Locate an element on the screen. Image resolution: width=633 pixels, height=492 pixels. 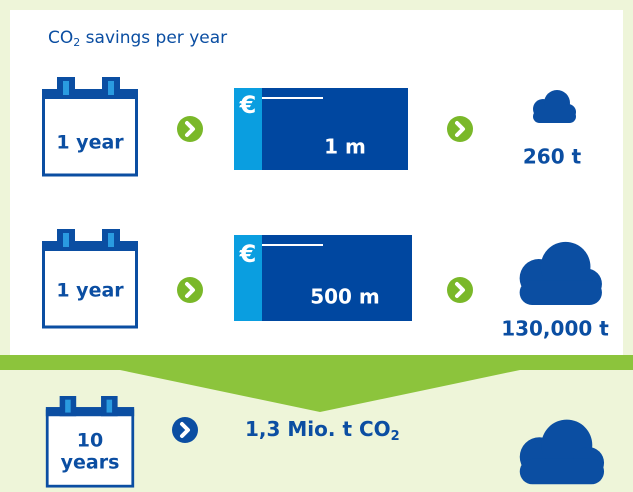
period-label: years is located at coordinates (90, 463).